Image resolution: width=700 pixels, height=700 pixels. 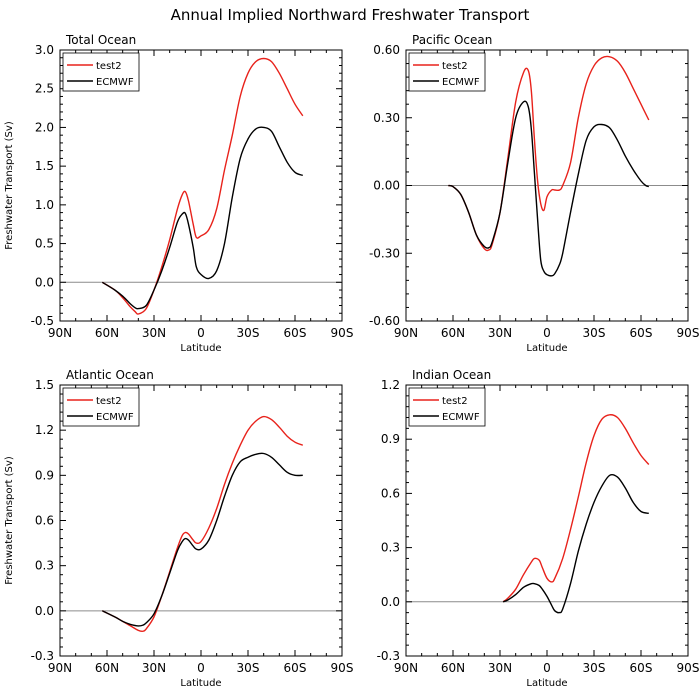 What do you see at coordinates (110, 375) in the screenshot?
I see `panel-title: Atlantic Ocean` at bounding box center [110, 375].